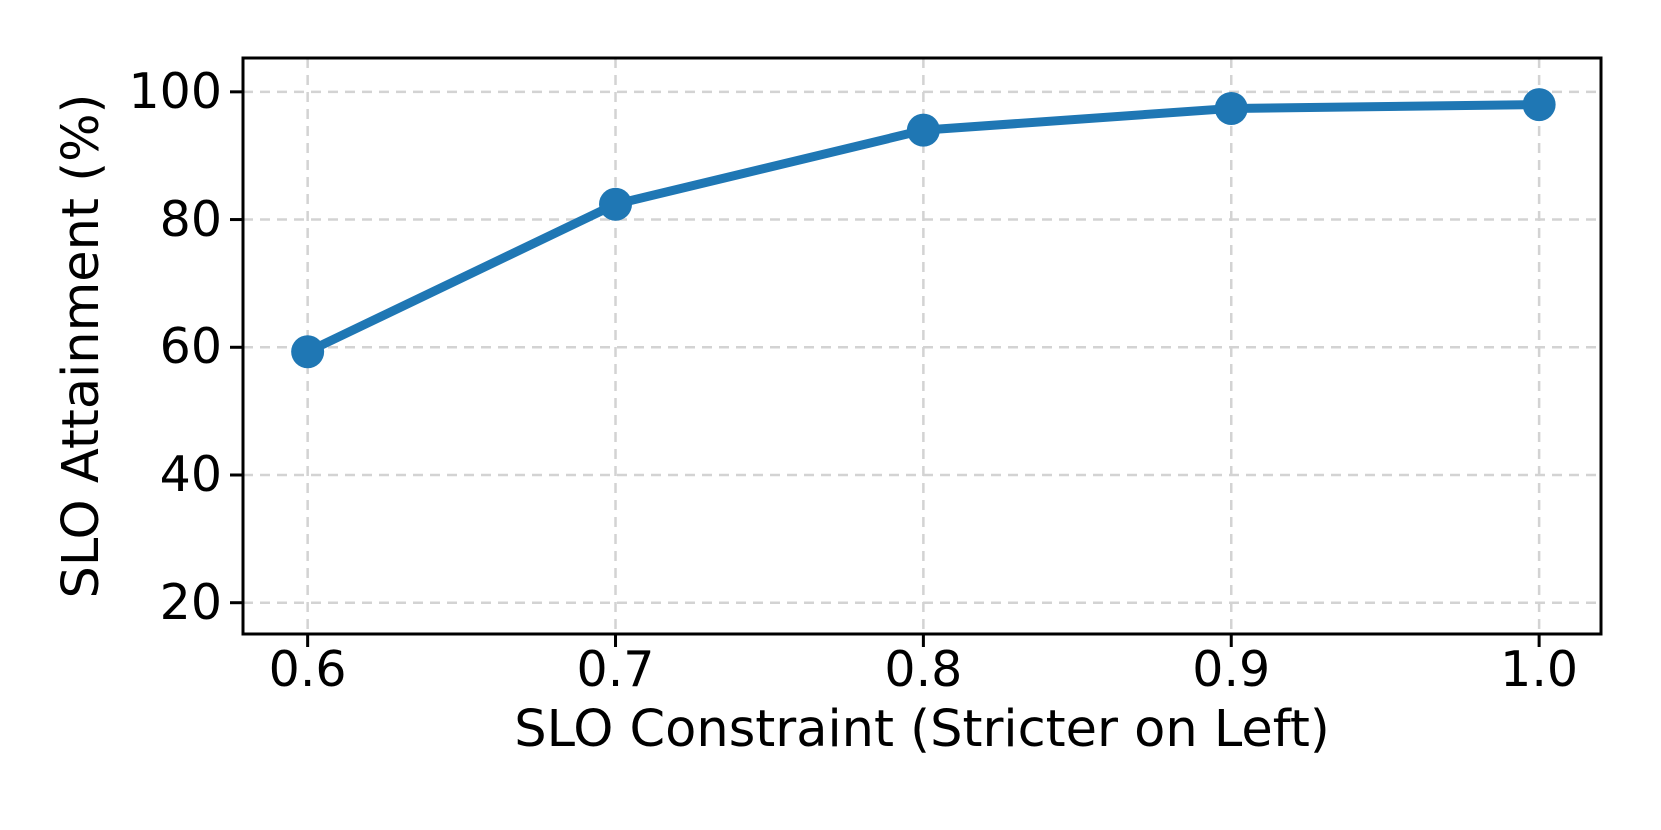 The height and width of the screenshot is (830, 1661). What do you see at coordinates (1231, 669) in the screenshot?
I see `x-tick-label: 0.9` at bounding box center [1231, 669].